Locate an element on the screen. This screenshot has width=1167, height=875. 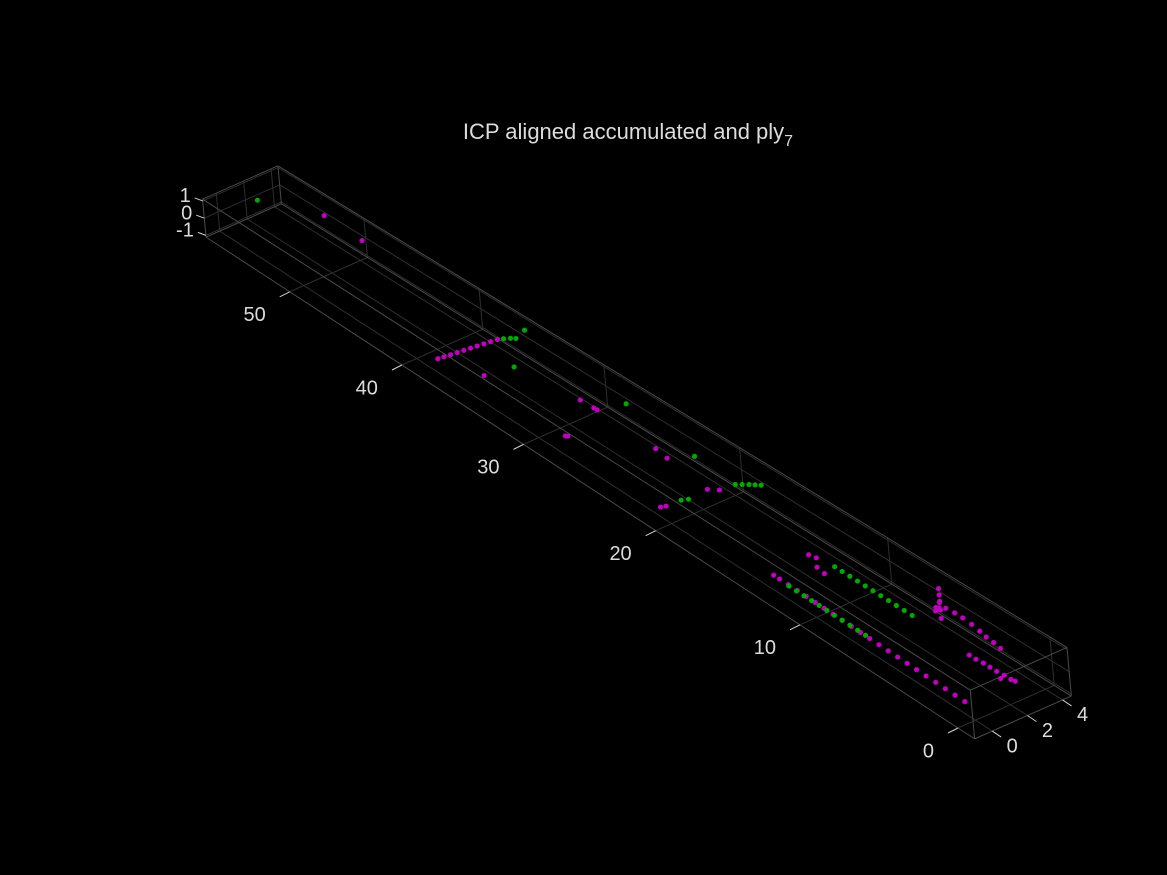
z-tick-label: -1 is located at coordinates (185, 231).